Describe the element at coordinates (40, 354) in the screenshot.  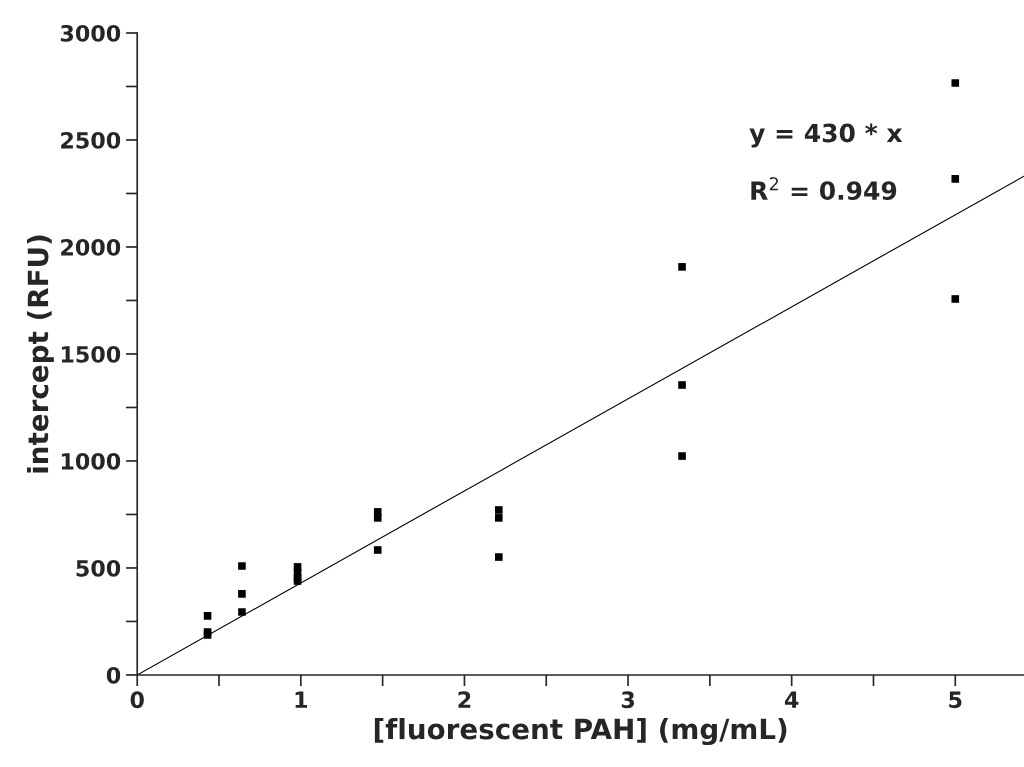
I see `y-axis-title: intercept (RFU)` at that location.